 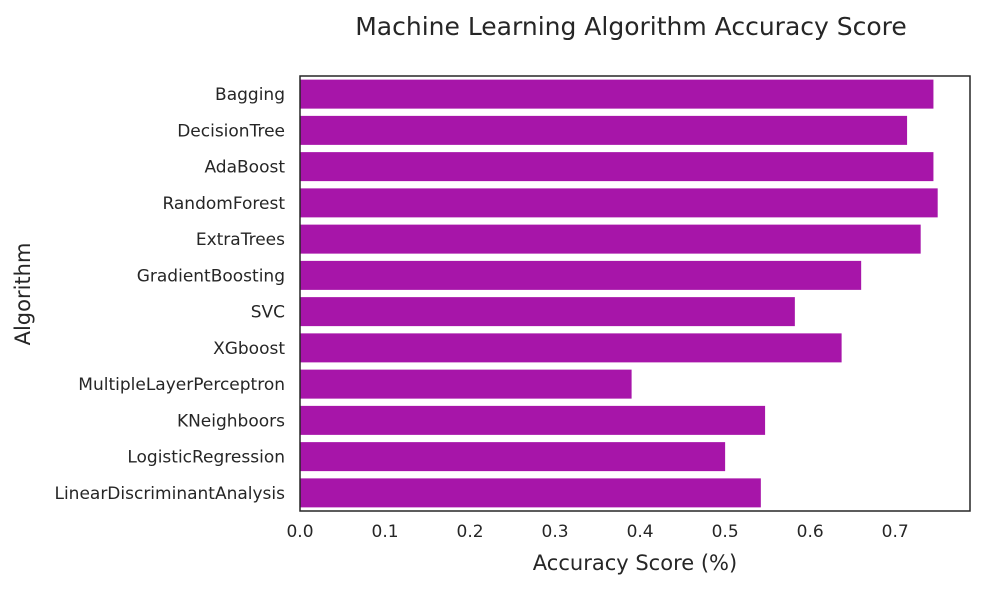 What do you see at coordinates (385, 532) in the screenshot?
I see `x-tick-label: 0.1` at bounding box center [385, 532].